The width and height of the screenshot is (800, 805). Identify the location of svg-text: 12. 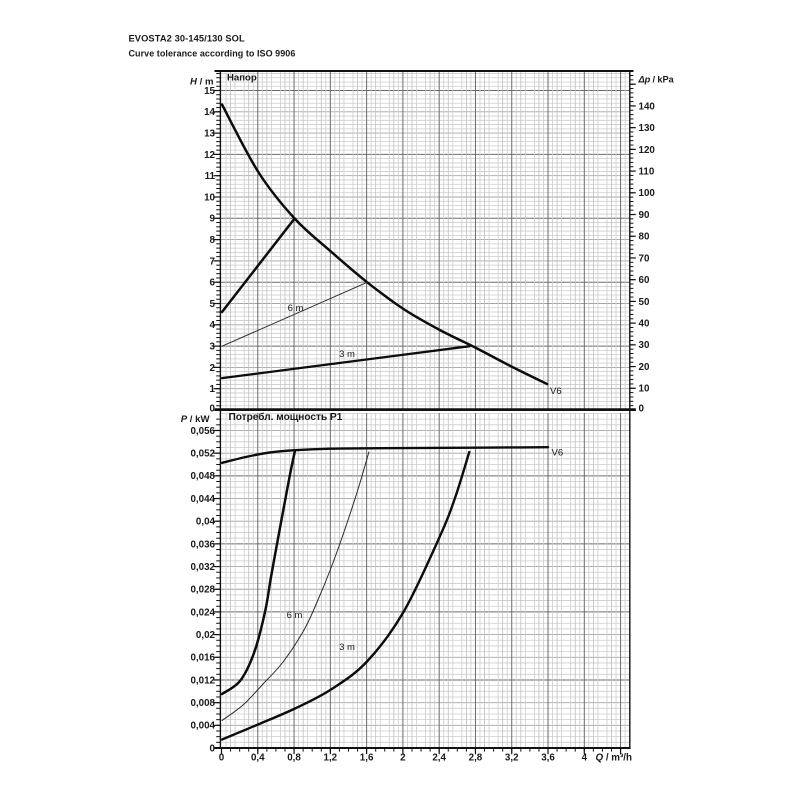
(209, 155).